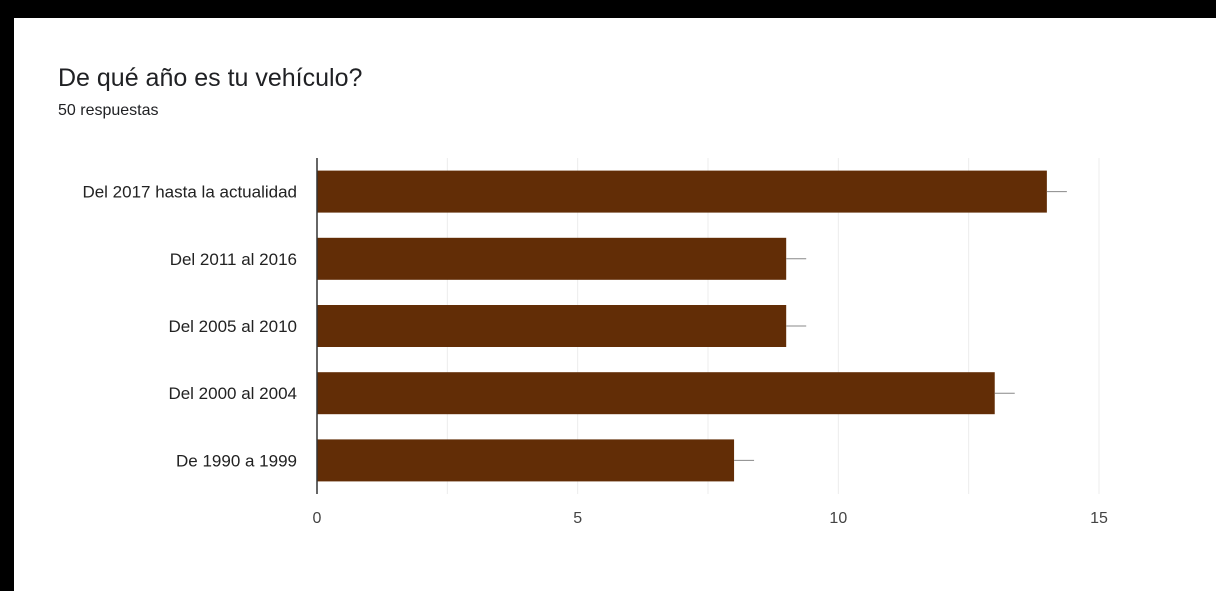 The width and height of the screenshot is (1216, 591). I want to click on x-tick-label: 5, so click(577, 518).